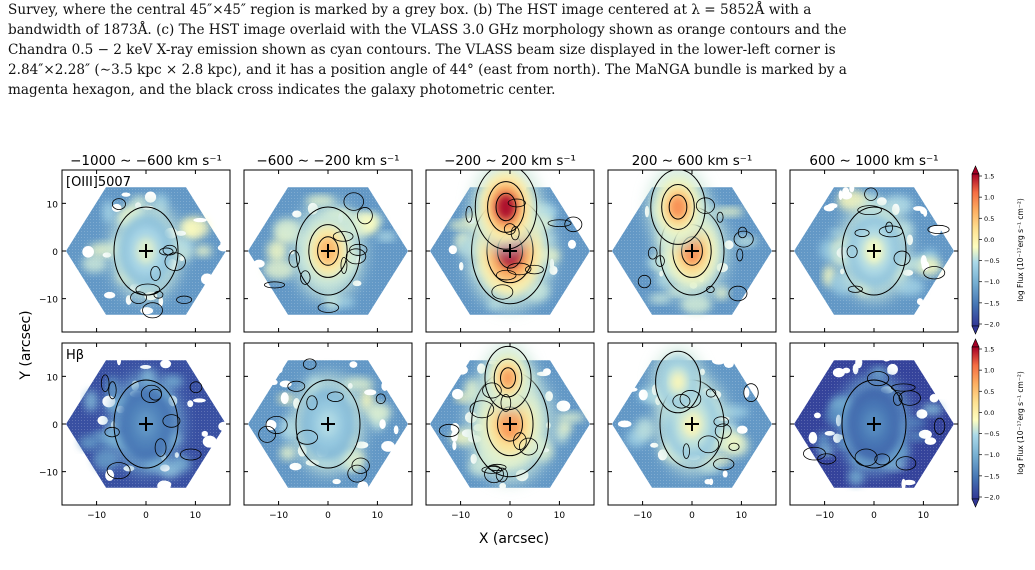 Image resolution: width=1035 pixels, height=570 pixels. I want to click on column-title: −600 ∼ −200 km s⁻¹, so click(327, 161).